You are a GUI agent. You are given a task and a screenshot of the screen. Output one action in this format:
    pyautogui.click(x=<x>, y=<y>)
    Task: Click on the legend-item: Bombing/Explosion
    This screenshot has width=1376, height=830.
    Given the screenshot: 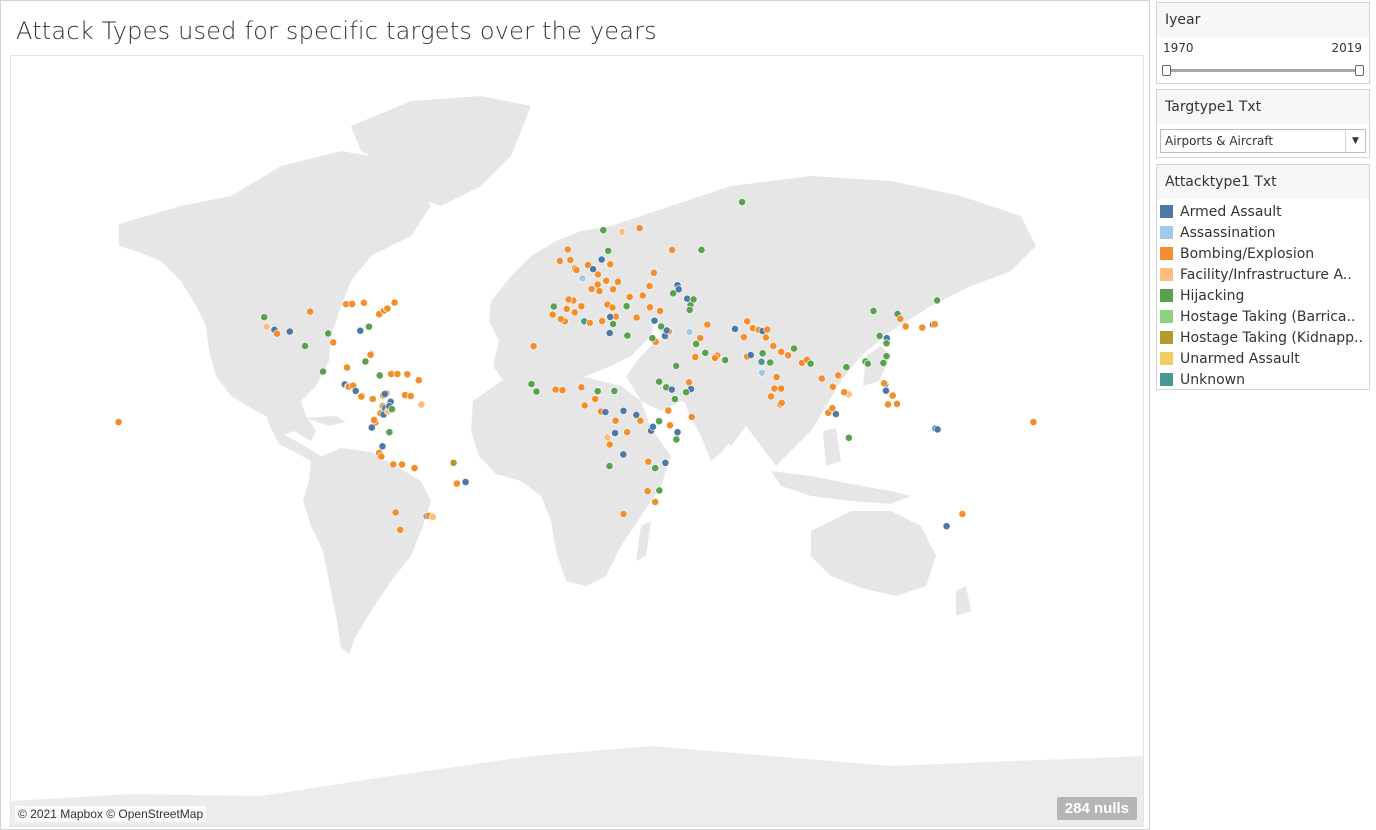 What is the action you would take?
    pyautogui.click(x=1264, y=253)
    